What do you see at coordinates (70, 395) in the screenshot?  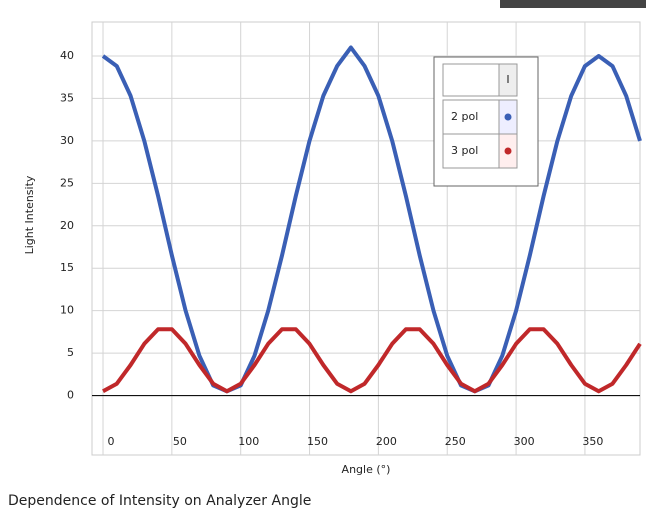 I see `y-tick-label: 0` at bounding box center [70, 395].